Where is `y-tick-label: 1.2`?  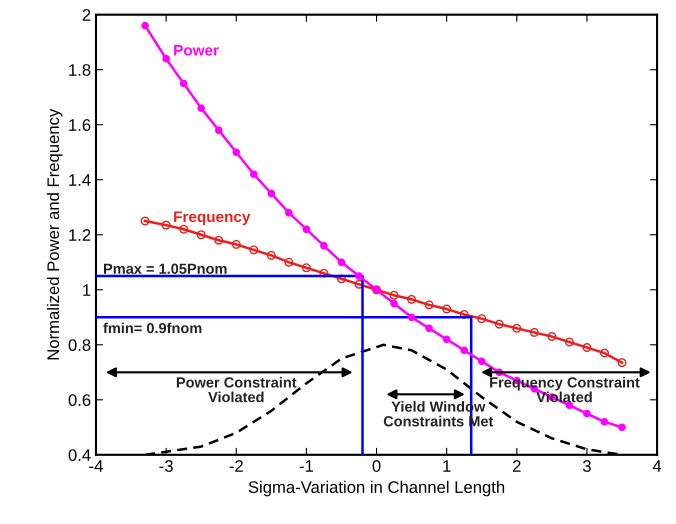 y-tick-label: 1.2 is located at coordinates (79, 235).